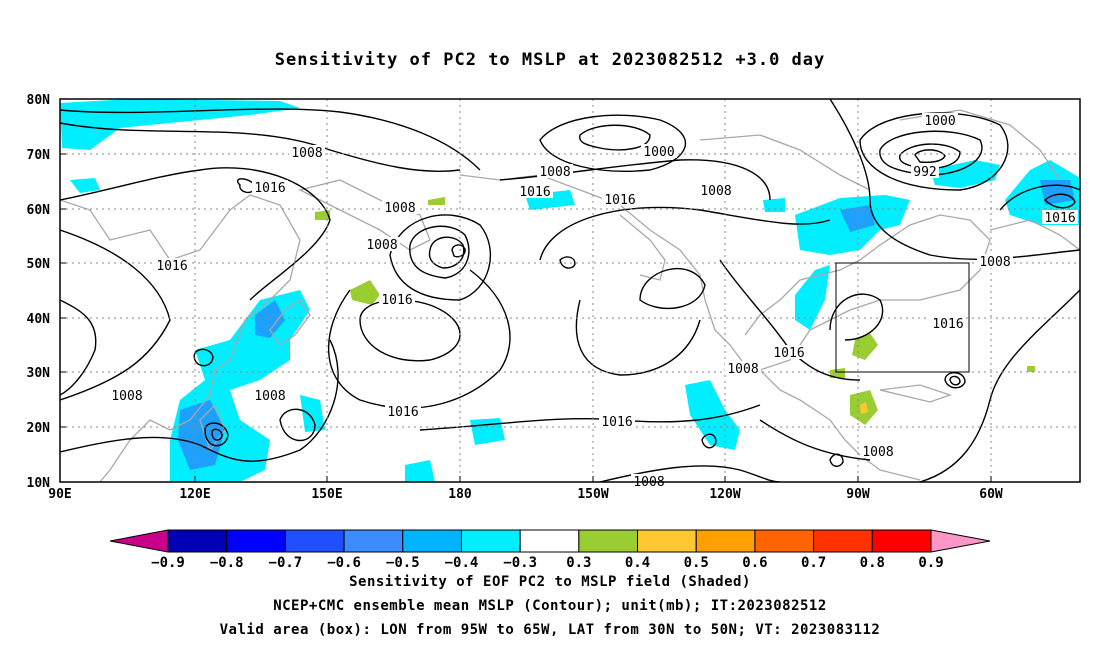 The image size is (1100, 650). Describe the element at coordinates (286, 563) in the screenshot. I see `colorbar-label: −0.7` at that location.